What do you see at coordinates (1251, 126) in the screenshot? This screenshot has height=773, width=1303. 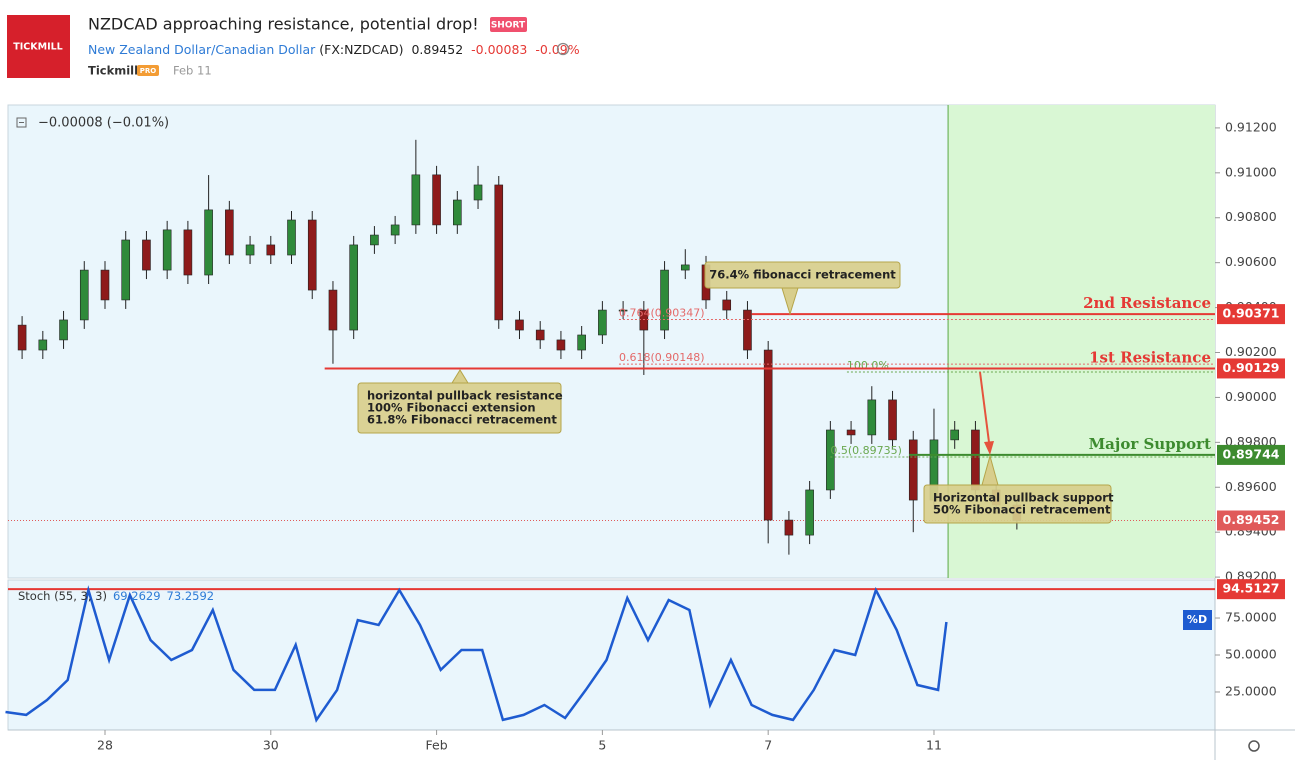 I see `y-tick-label: 0.91200` at bounding box center [1251, 126].